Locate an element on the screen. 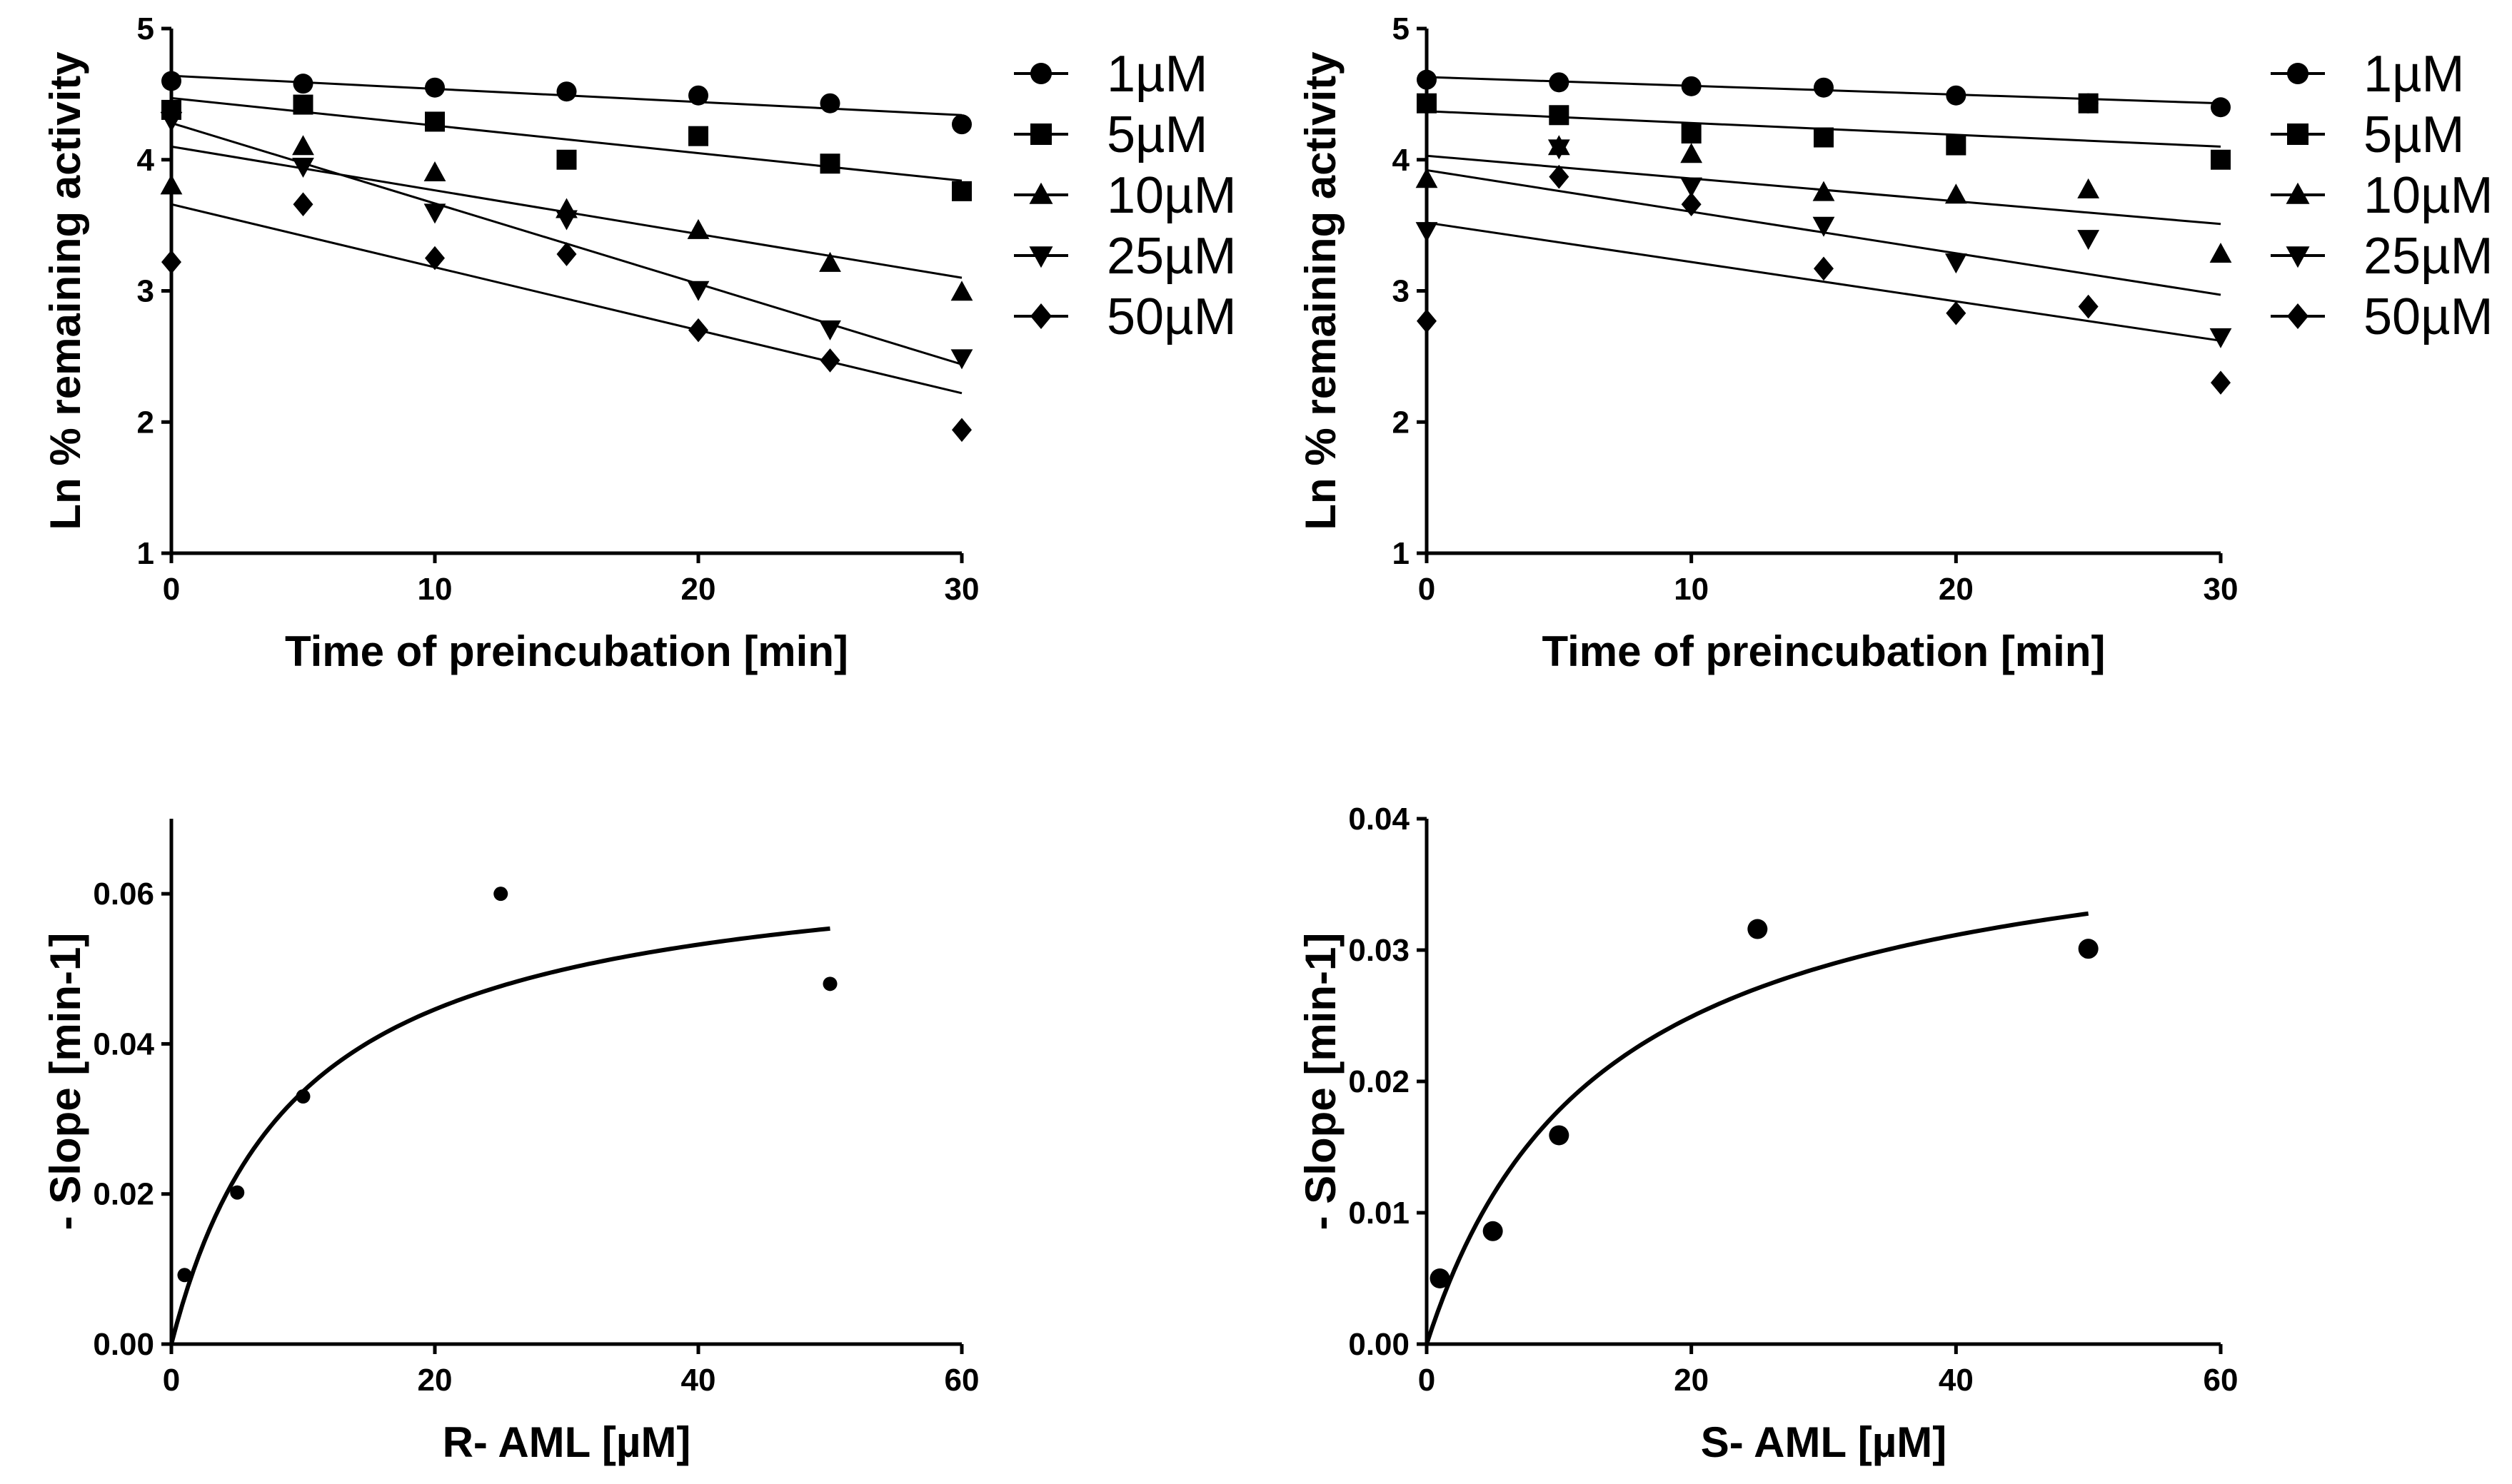  y-tick-label: 0.00 is located at coordinates (123, 1344).